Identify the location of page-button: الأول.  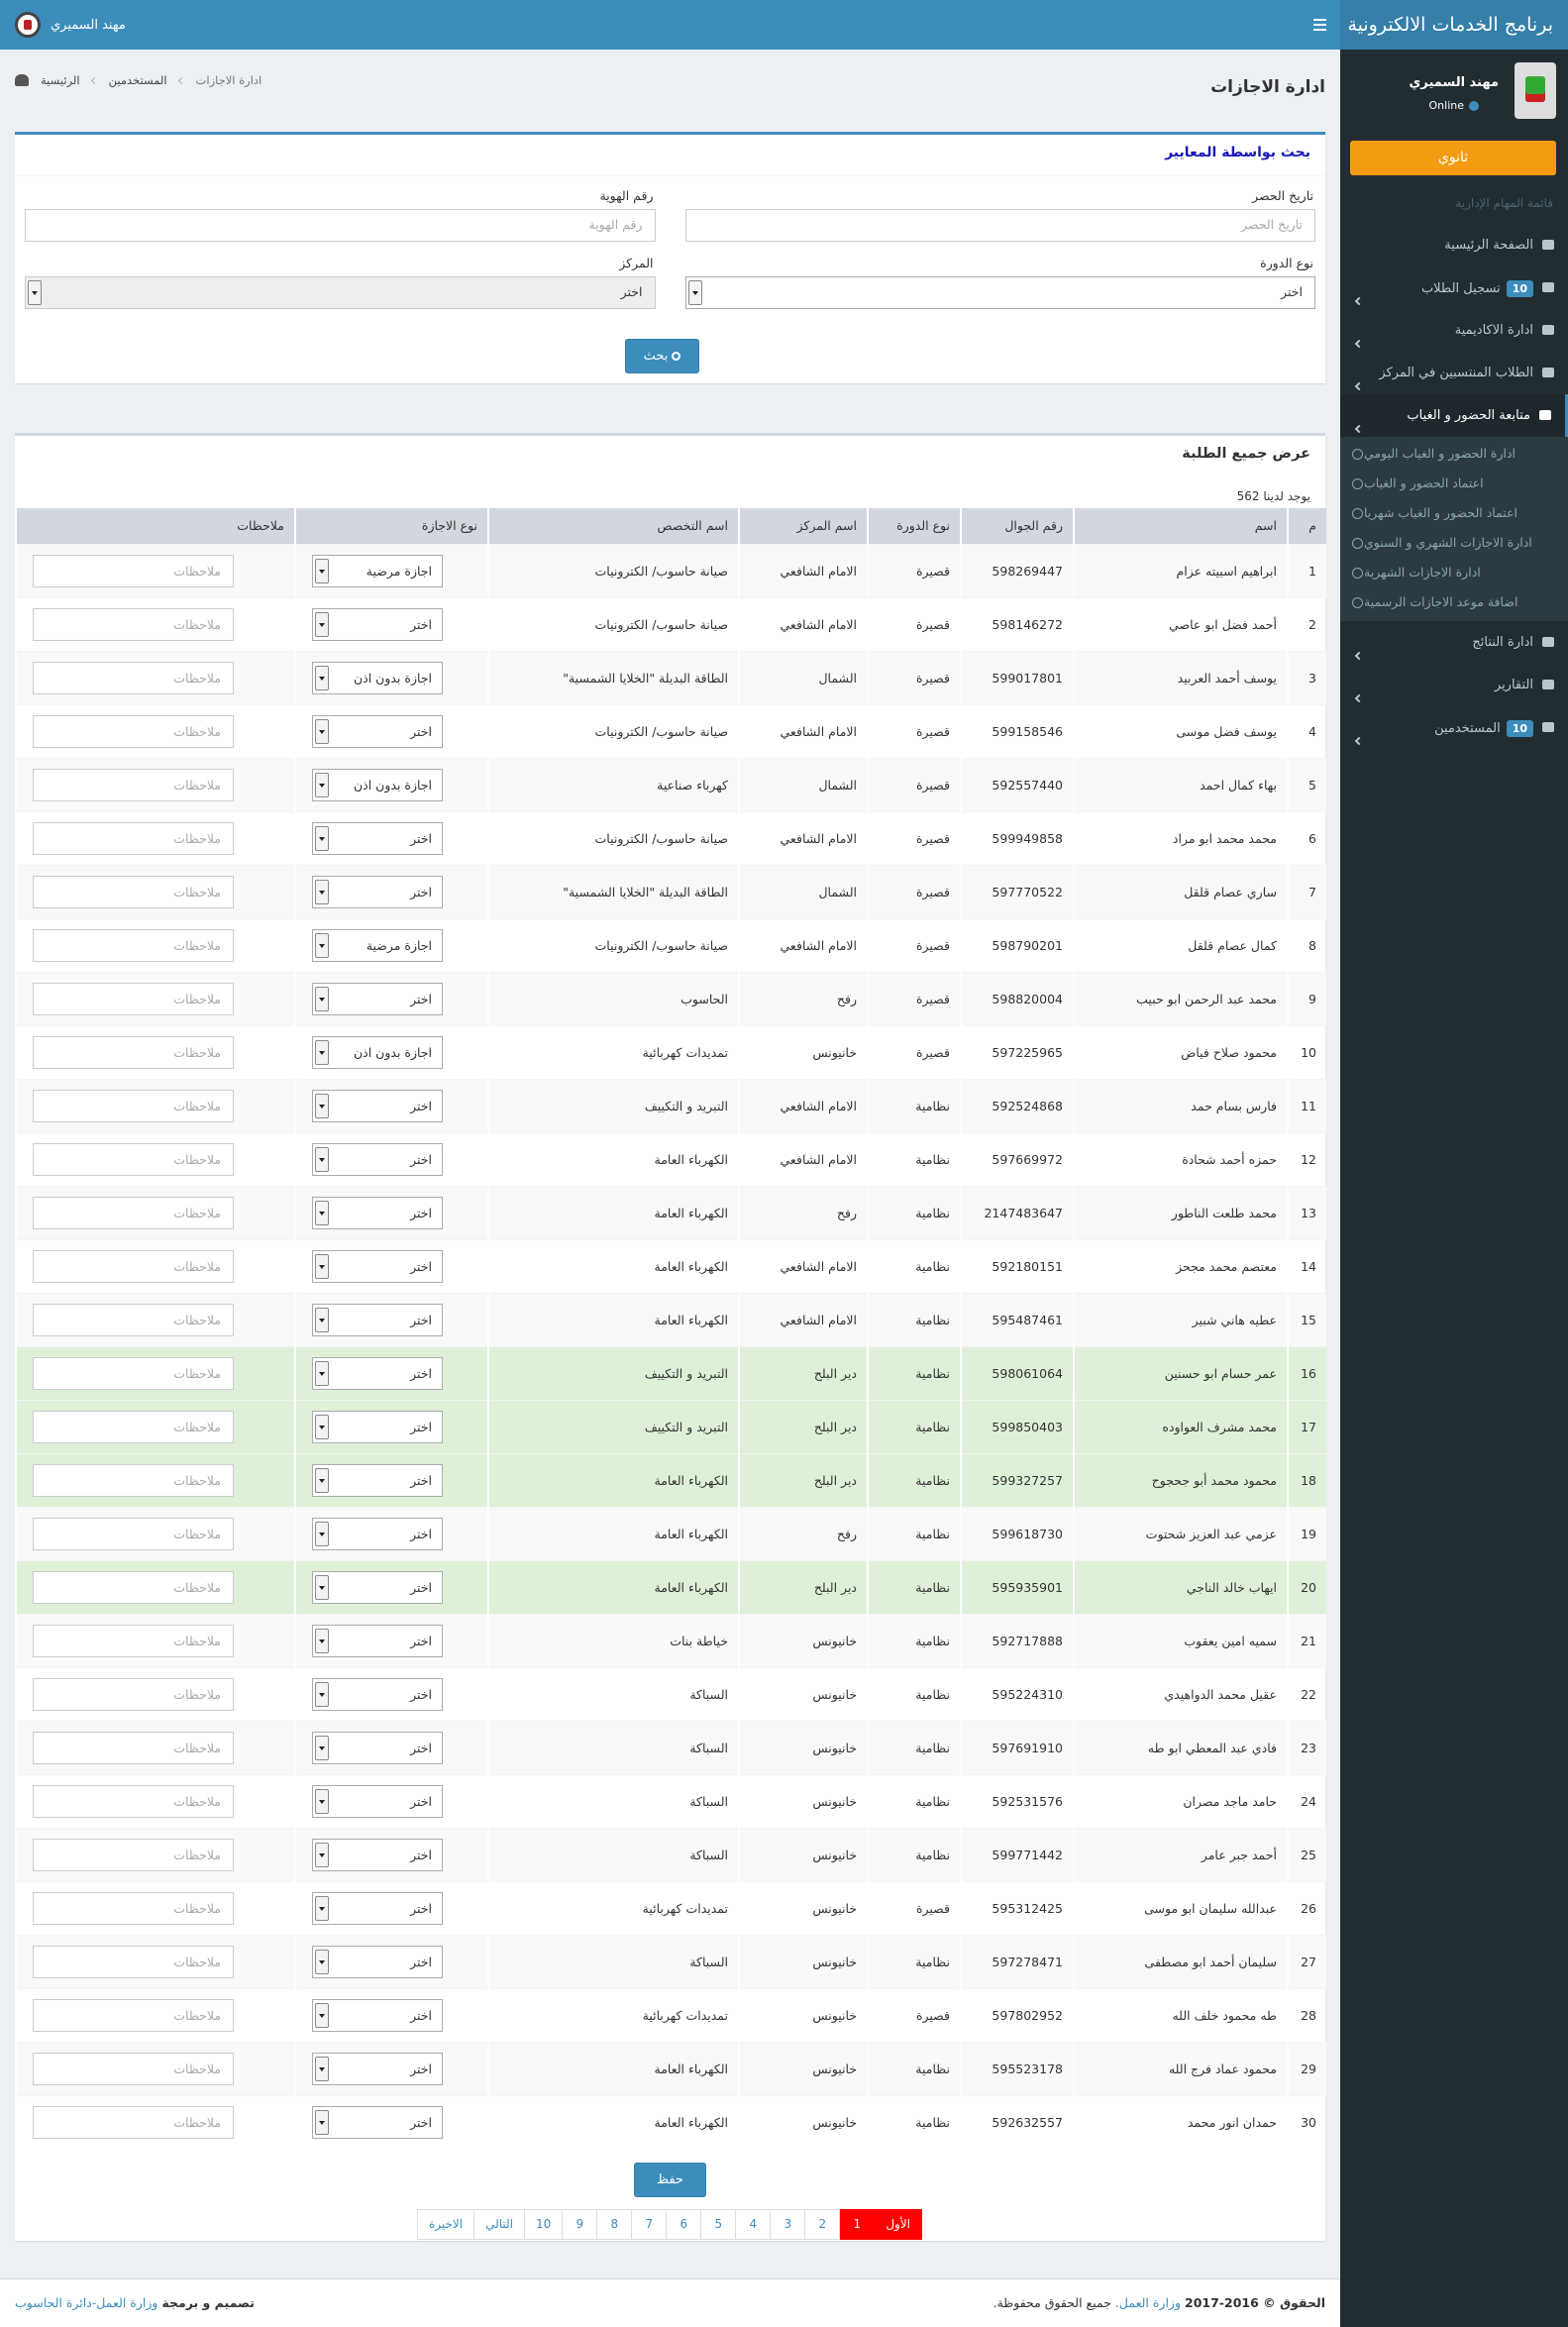
(899, 2224).